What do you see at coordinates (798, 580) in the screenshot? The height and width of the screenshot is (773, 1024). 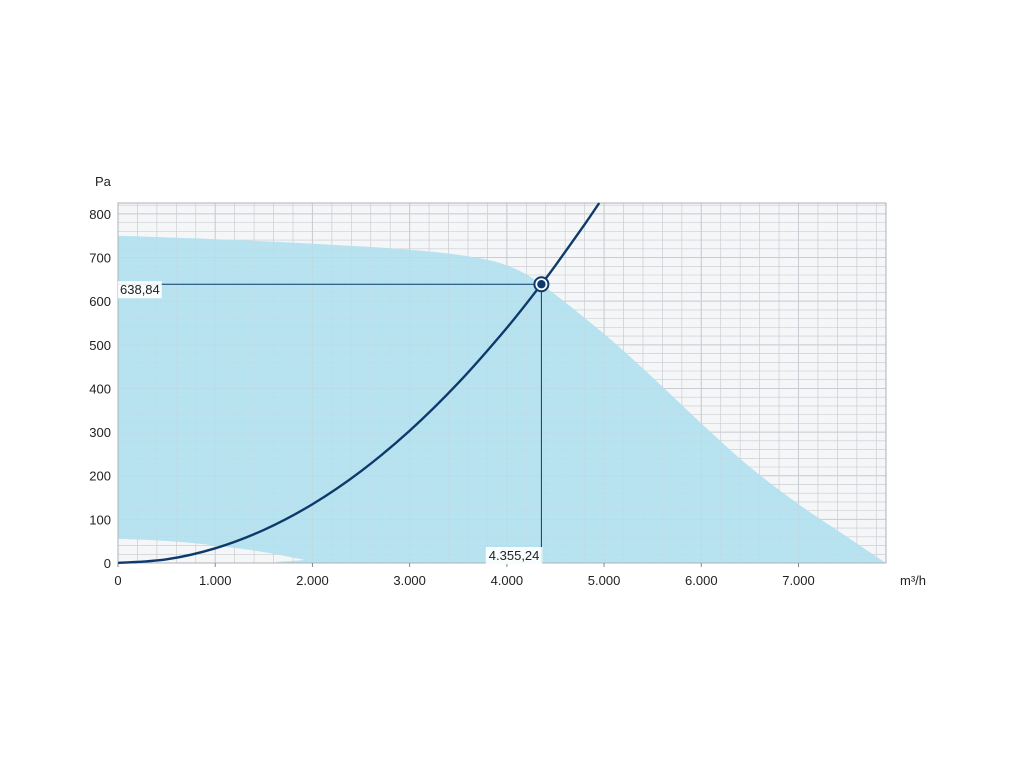 I see `x-tick-label: 7.000` at bounding box center [798, 580].